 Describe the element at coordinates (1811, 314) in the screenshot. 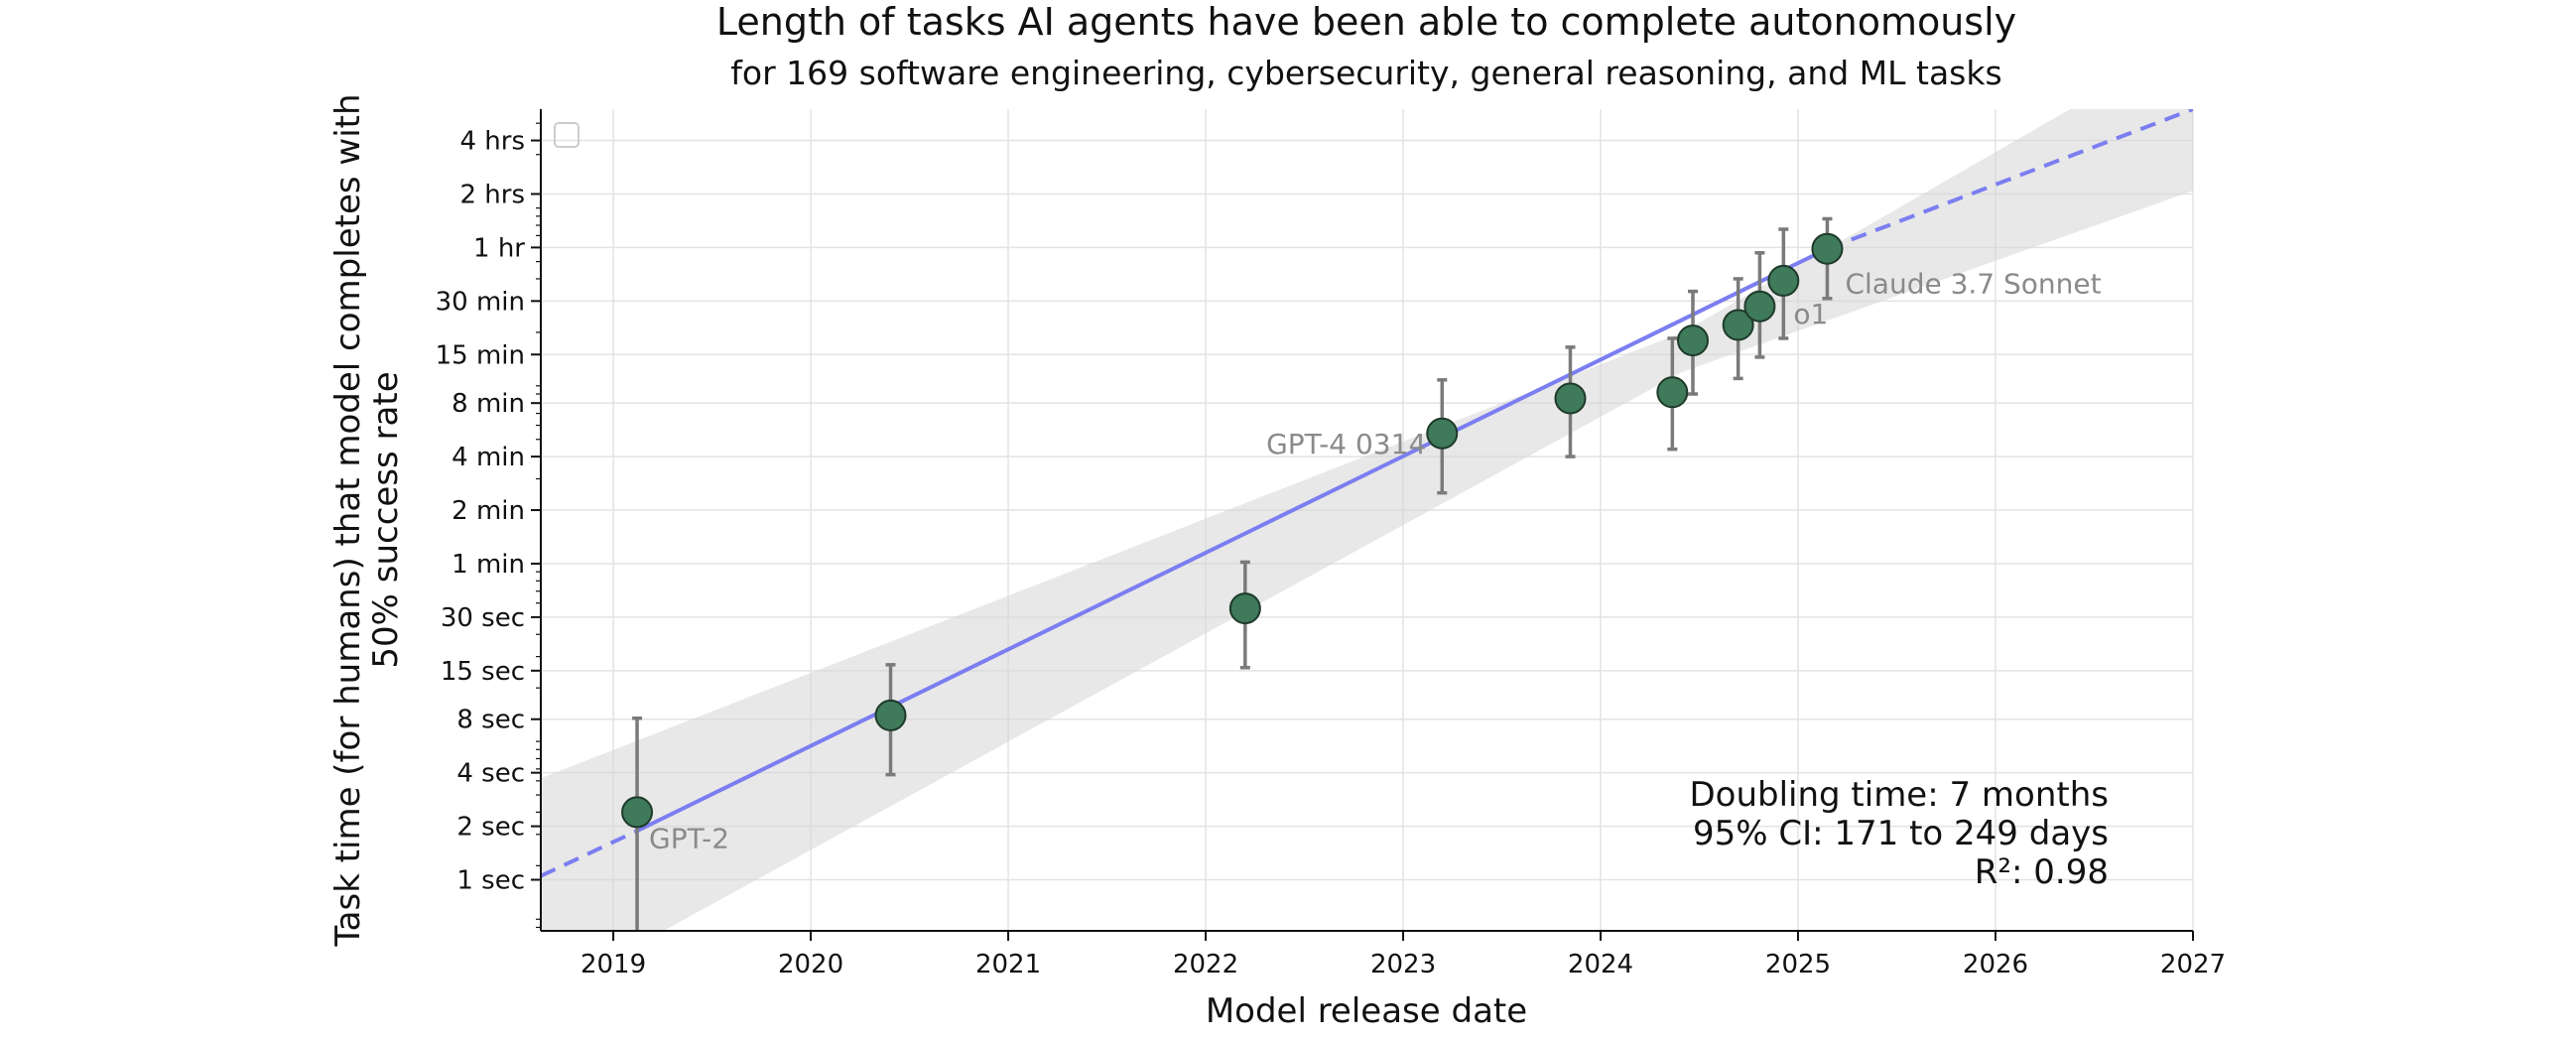

I see `data-point-label: o1` at that location.